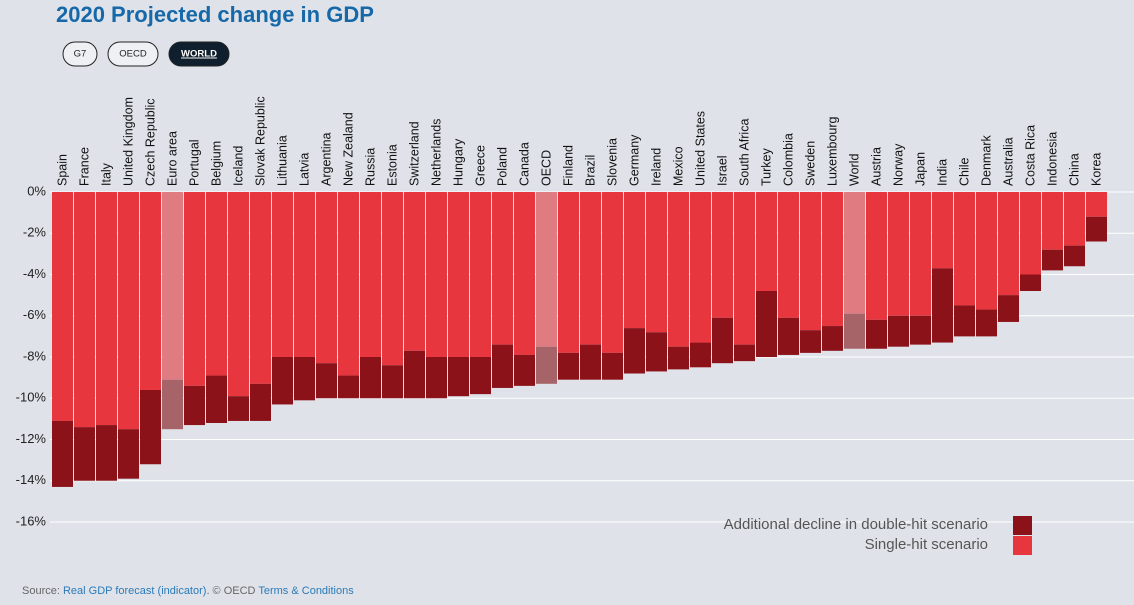 Image resolution: width=1134 pixels, height=605 pixels. Describe the element at coordinates (172, 158) in the screenshot. I see `x-tick-label: Euro area` at that location.